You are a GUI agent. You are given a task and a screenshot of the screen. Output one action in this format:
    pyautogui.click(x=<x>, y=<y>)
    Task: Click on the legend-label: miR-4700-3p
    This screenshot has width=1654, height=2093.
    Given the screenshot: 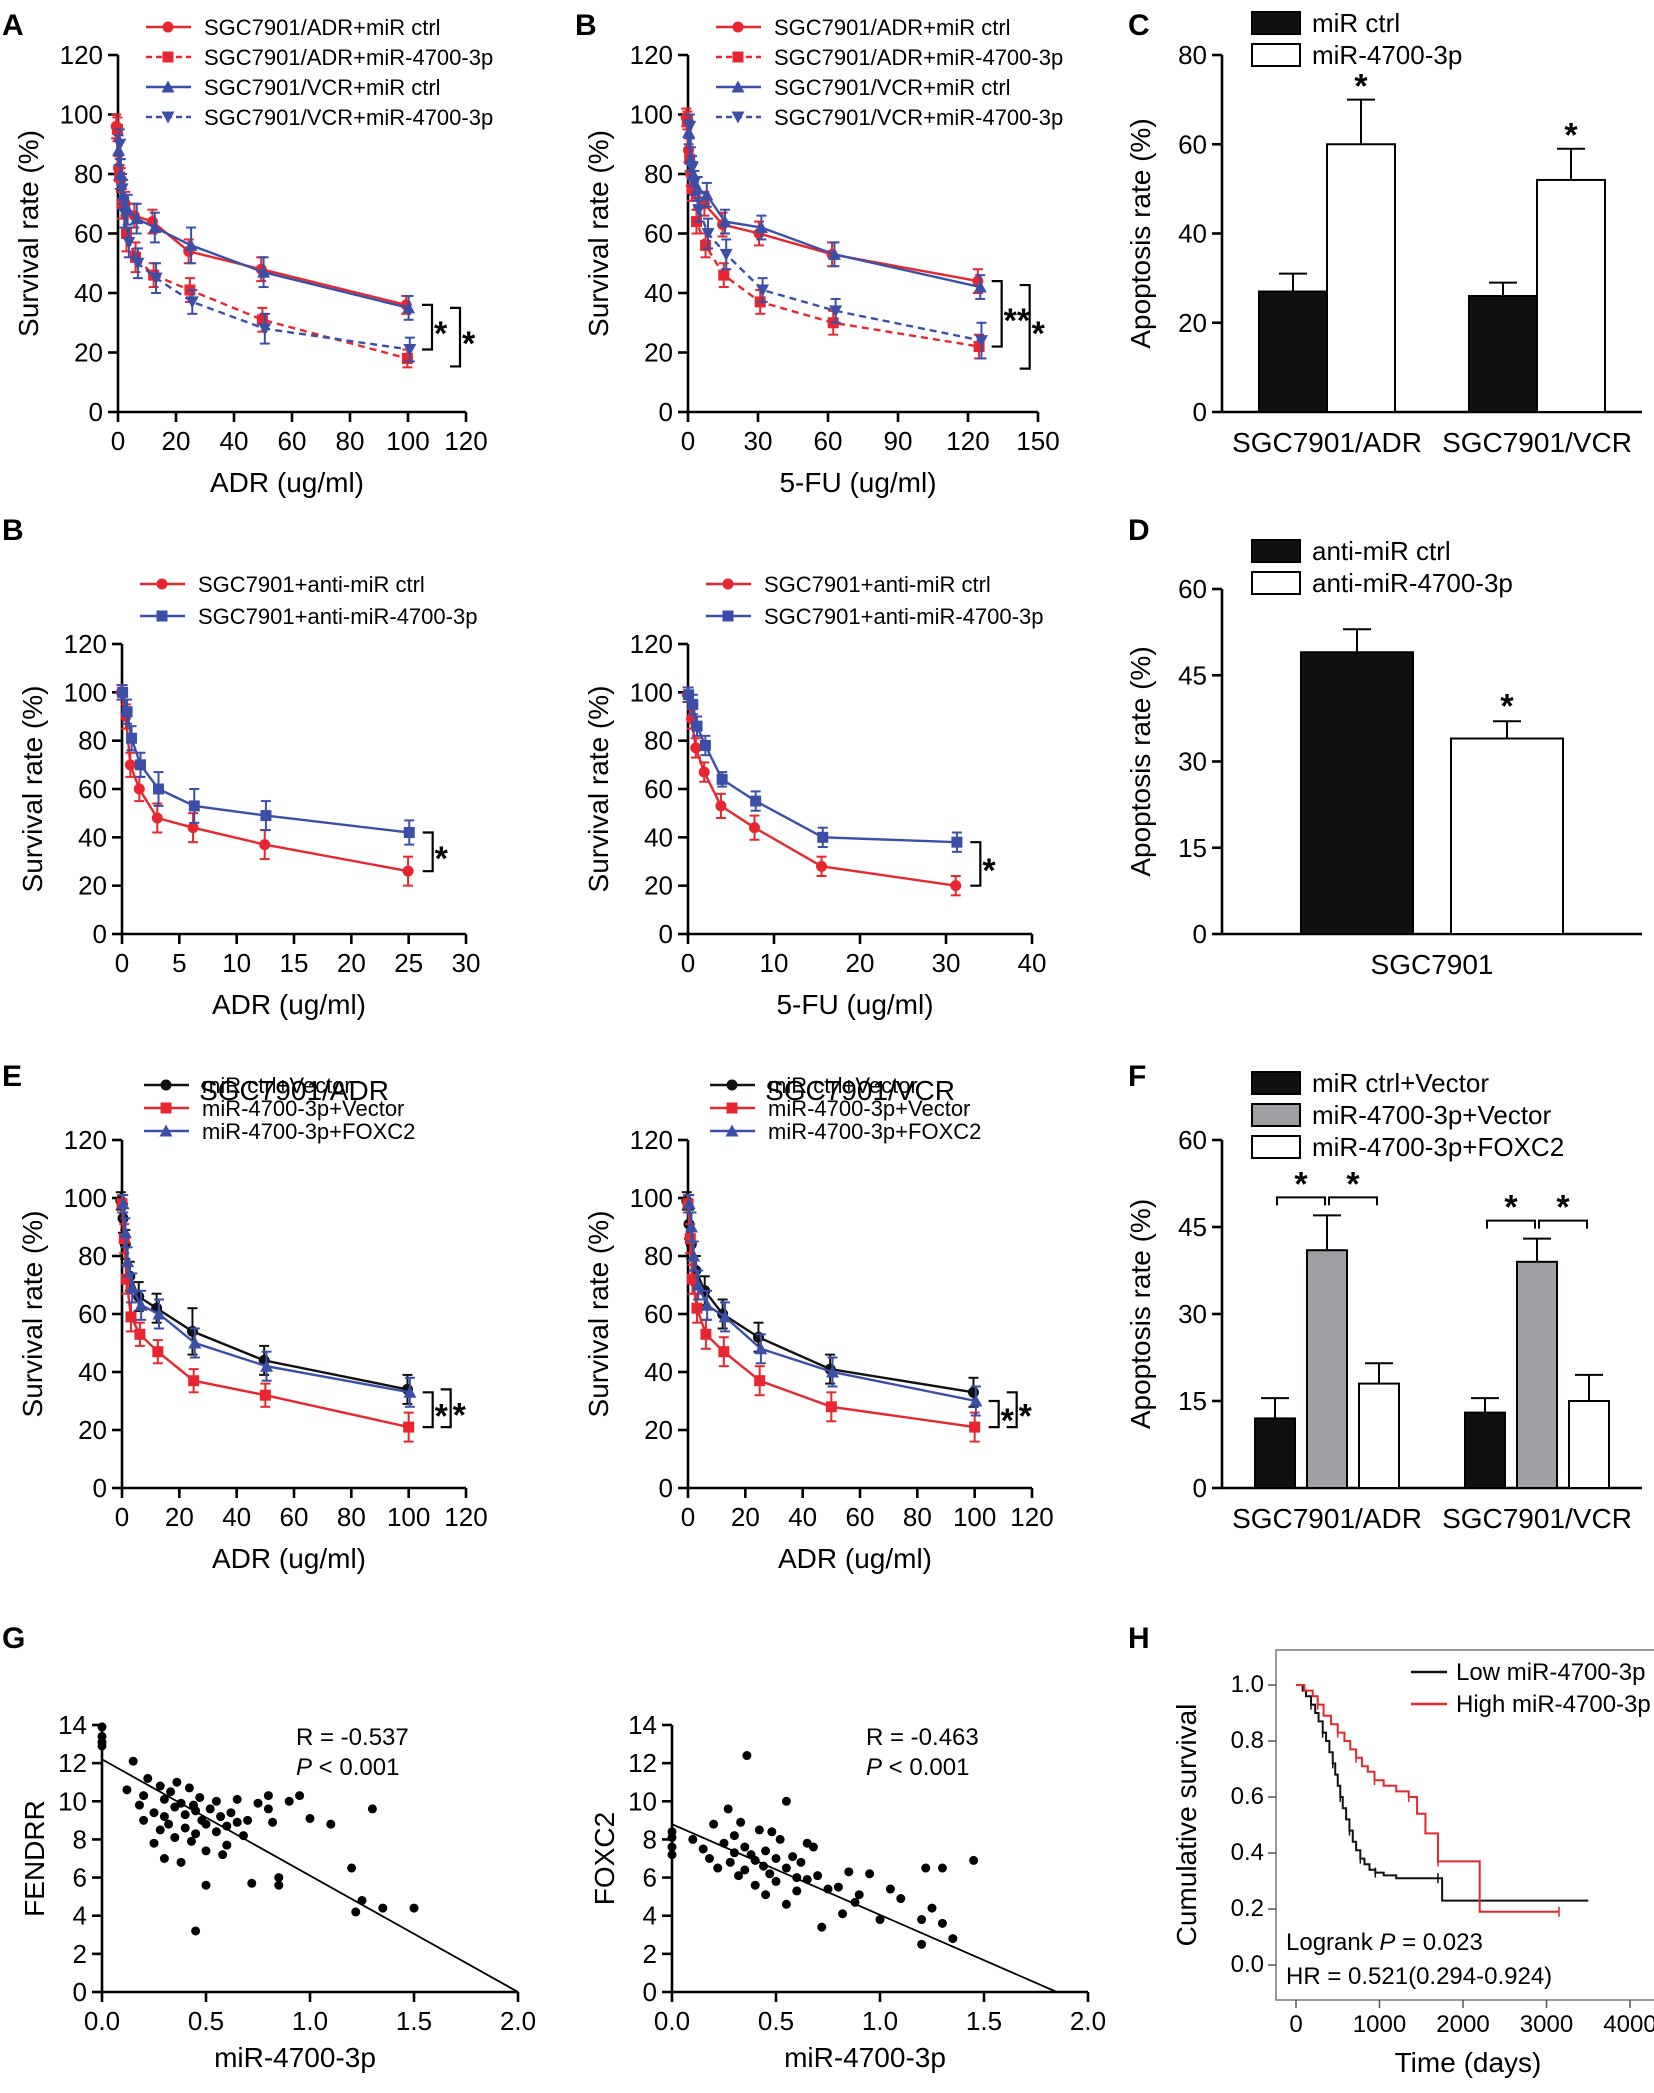 What is the action you would take?
    pyautogui.click(x=1387, y=55)
    